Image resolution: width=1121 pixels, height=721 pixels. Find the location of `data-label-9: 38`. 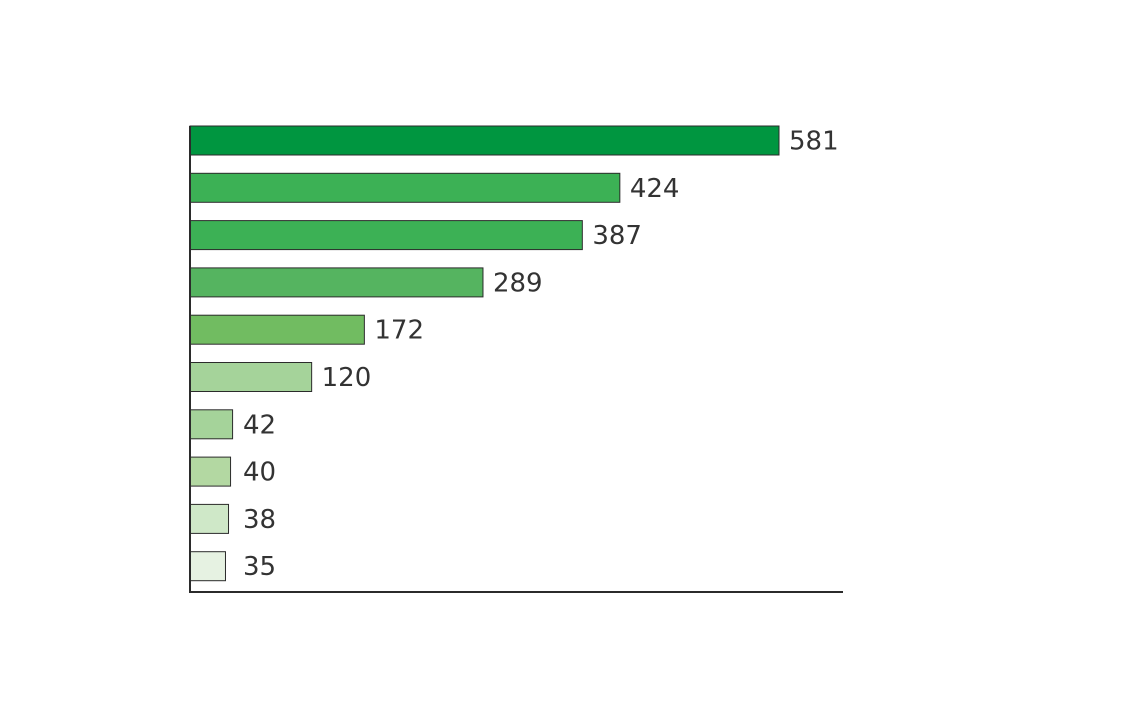

data-label-9: 38 is located at coordinates (259, 520).